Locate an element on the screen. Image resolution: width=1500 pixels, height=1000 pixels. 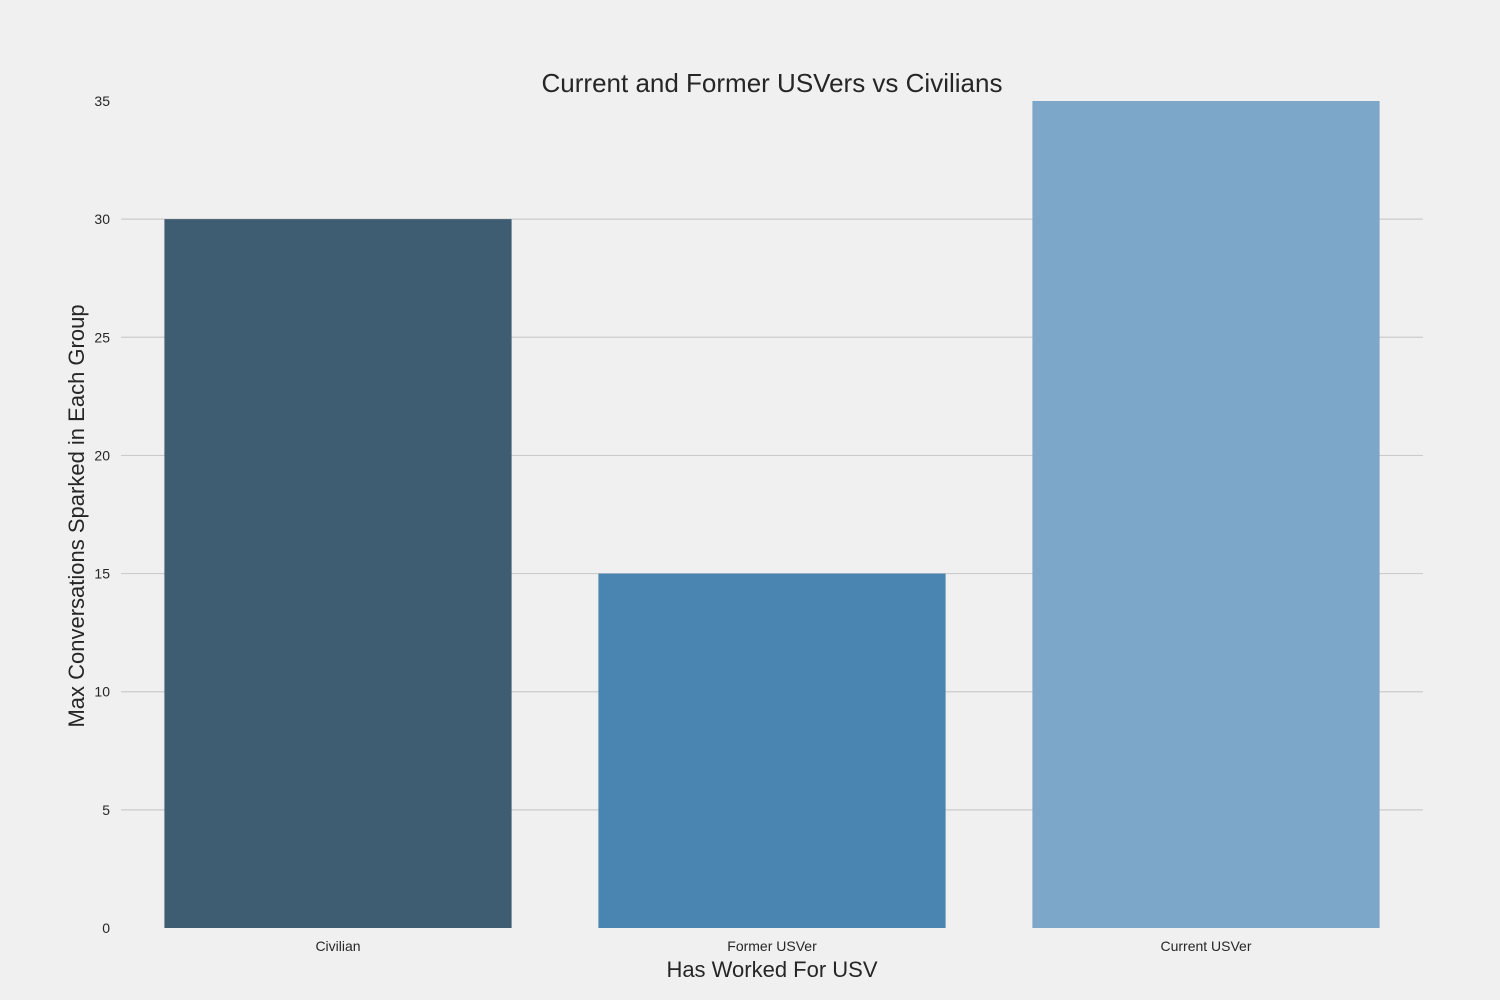
x-tick-label: Former USVer is located at coordinates (772, 946).